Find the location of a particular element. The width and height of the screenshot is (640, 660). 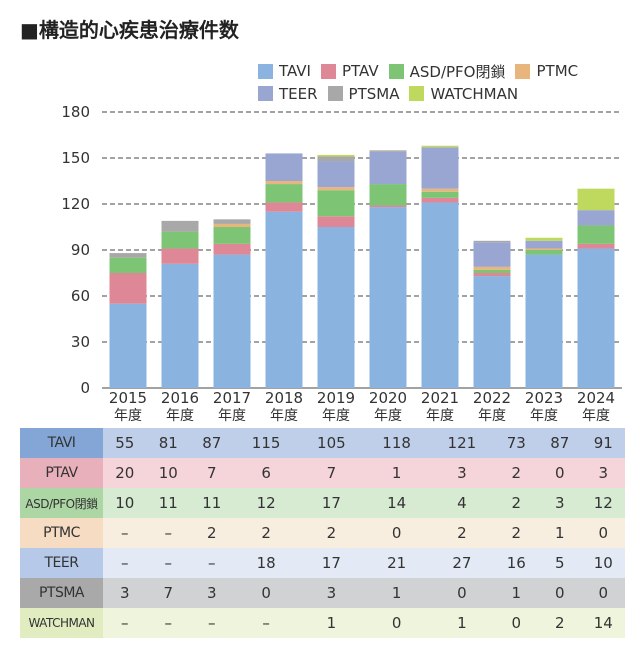

row-label: TAVI is located at coordinates (61, 443).